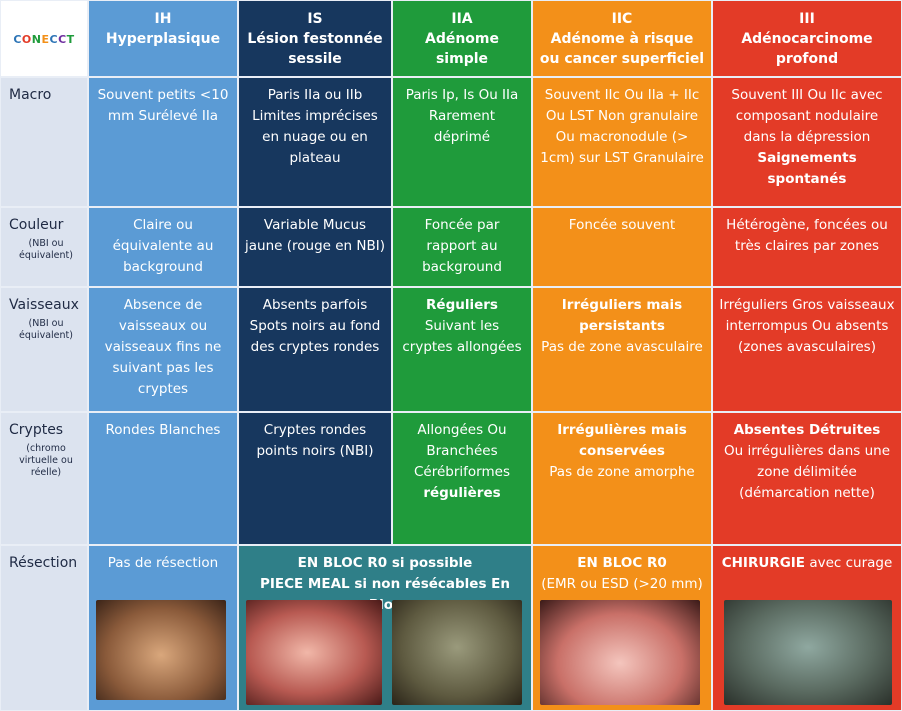 The image size is (902, 711). I want to click on cell-text: Foncée souvent, so click(622, 225).